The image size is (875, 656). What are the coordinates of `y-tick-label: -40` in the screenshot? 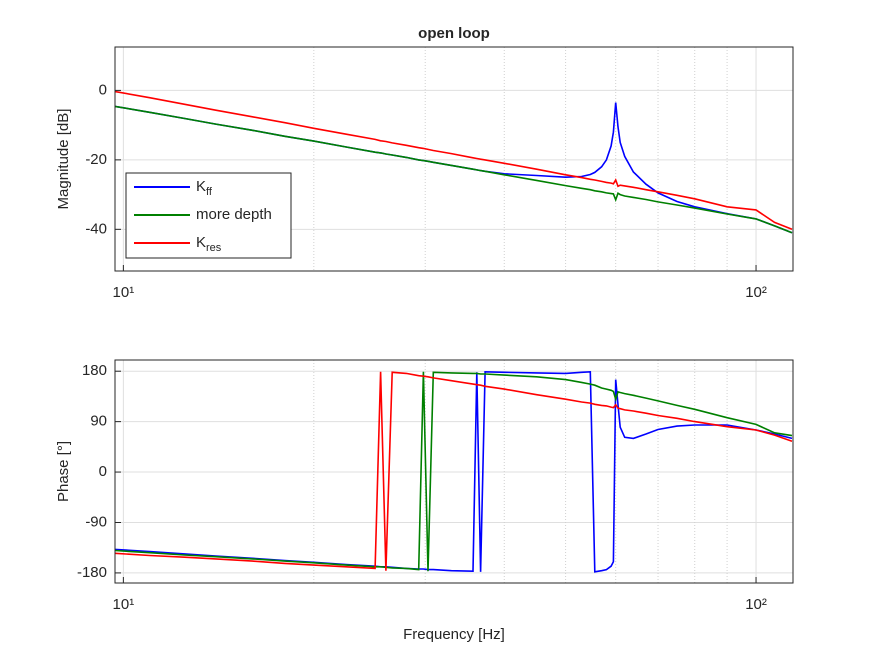 It's located at (96, 228).